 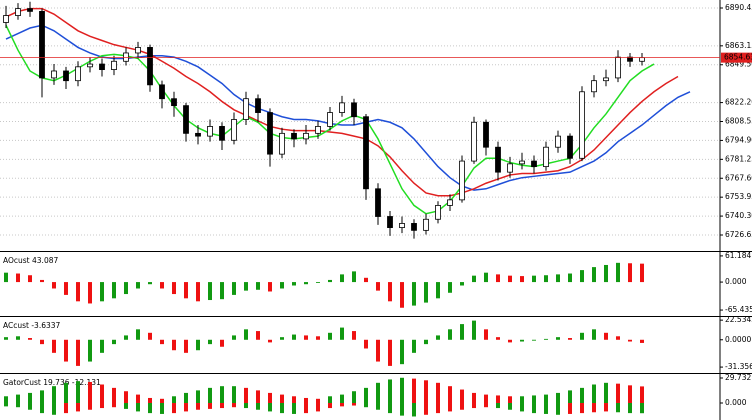 I want to click on y-tick-label: 22.5342, so click(x=738, y=319).